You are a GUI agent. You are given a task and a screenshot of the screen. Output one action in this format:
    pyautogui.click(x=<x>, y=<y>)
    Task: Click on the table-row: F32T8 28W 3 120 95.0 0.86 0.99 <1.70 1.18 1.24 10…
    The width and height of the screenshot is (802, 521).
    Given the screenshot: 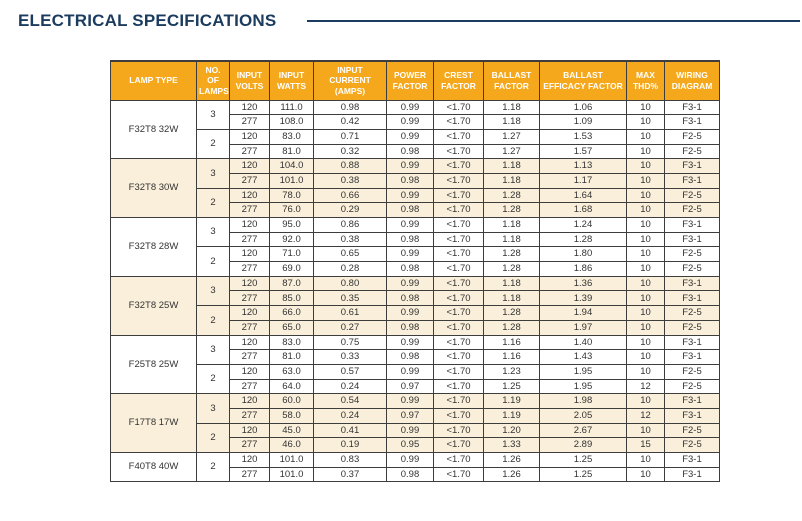 What is the action you would take?
    pyautogui.click(x=415, y=246)
    